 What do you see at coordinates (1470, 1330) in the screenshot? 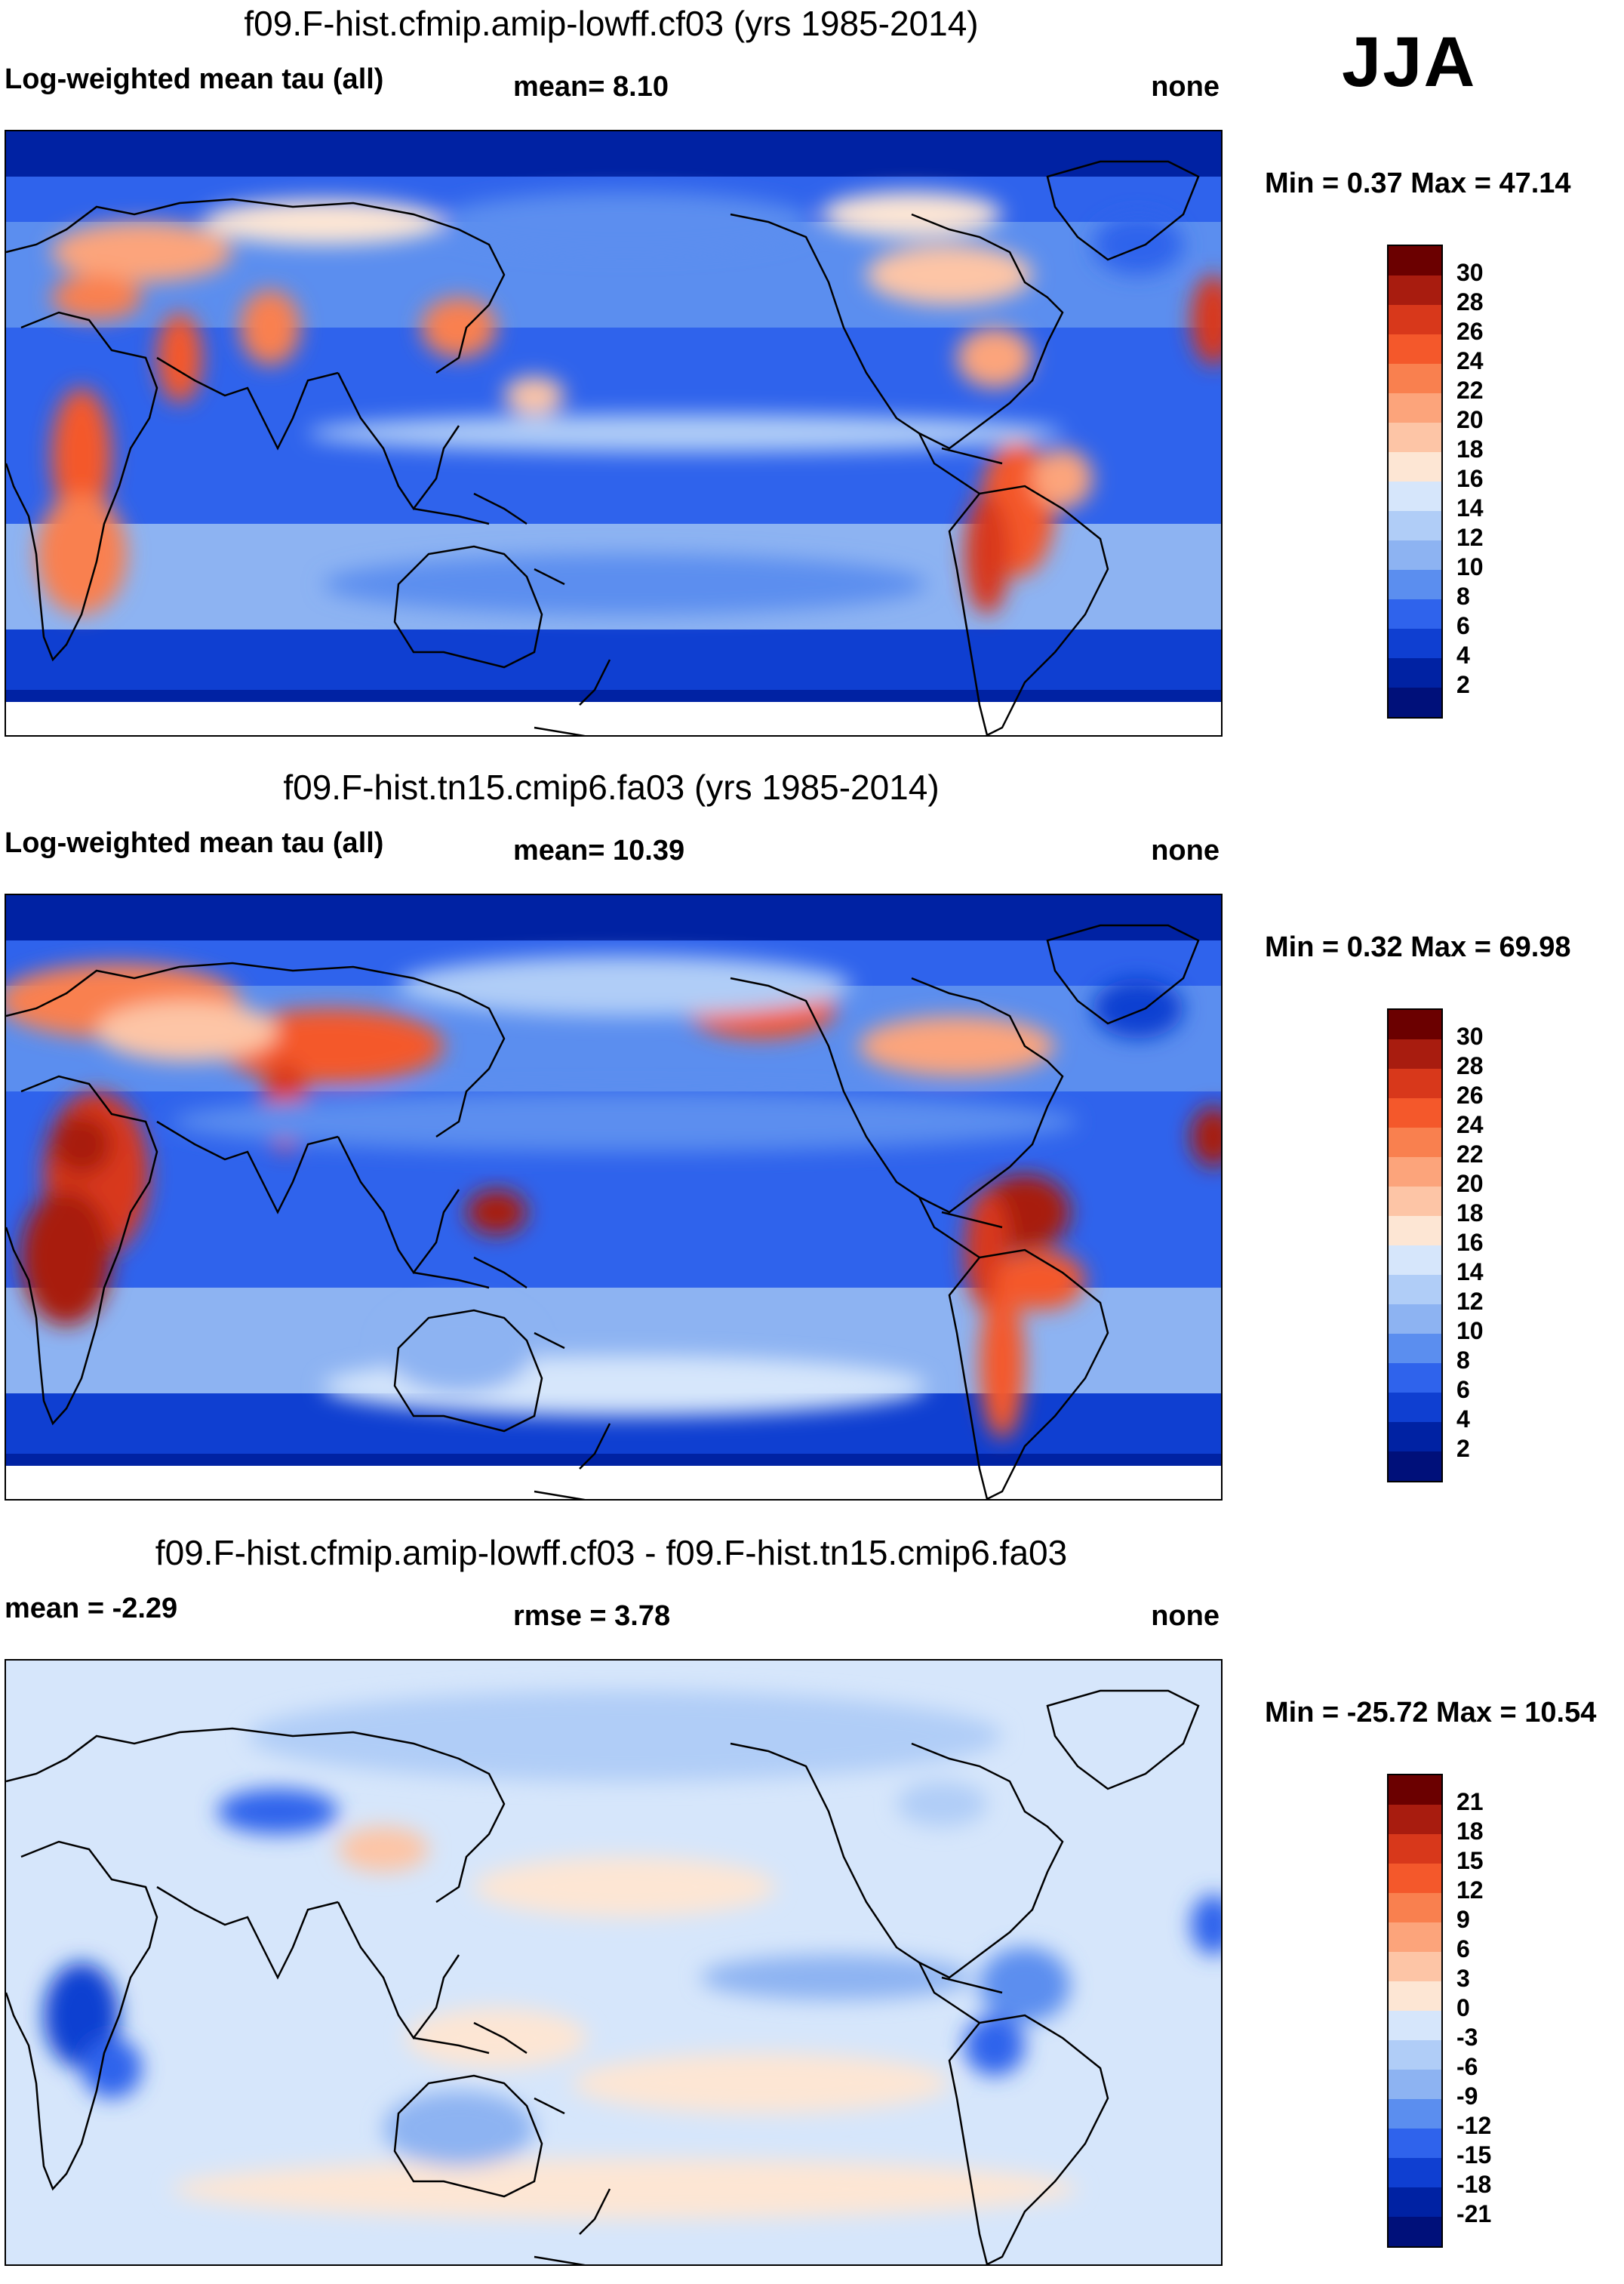
I see `colorbar-tick-label: 10` at bounding box center [1470, 1330].